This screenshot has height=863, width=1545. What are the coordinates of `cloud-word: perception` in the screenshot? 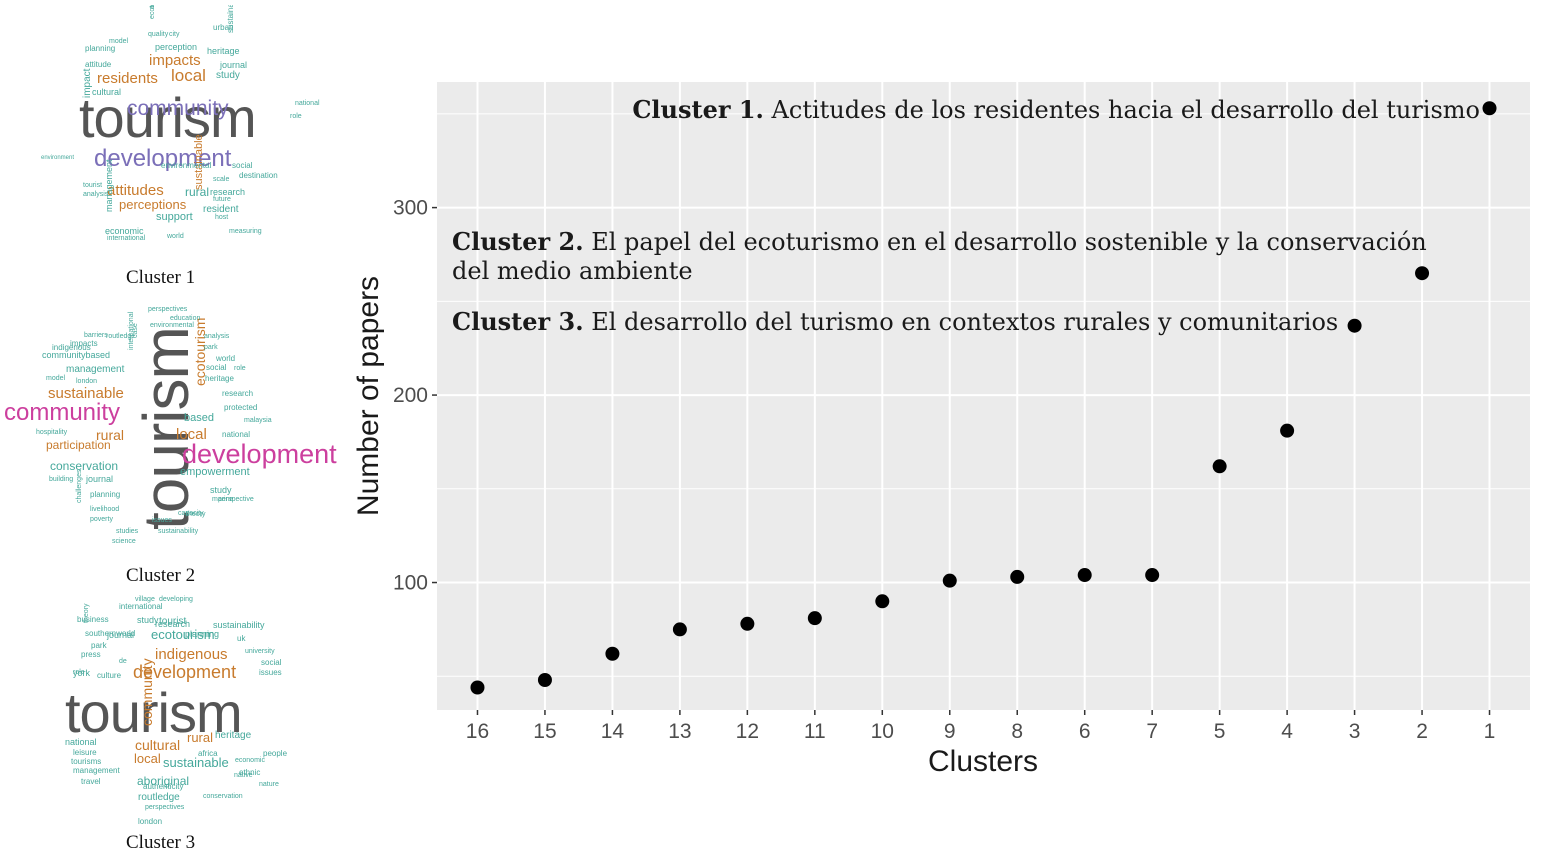 It's located at (176, 47).